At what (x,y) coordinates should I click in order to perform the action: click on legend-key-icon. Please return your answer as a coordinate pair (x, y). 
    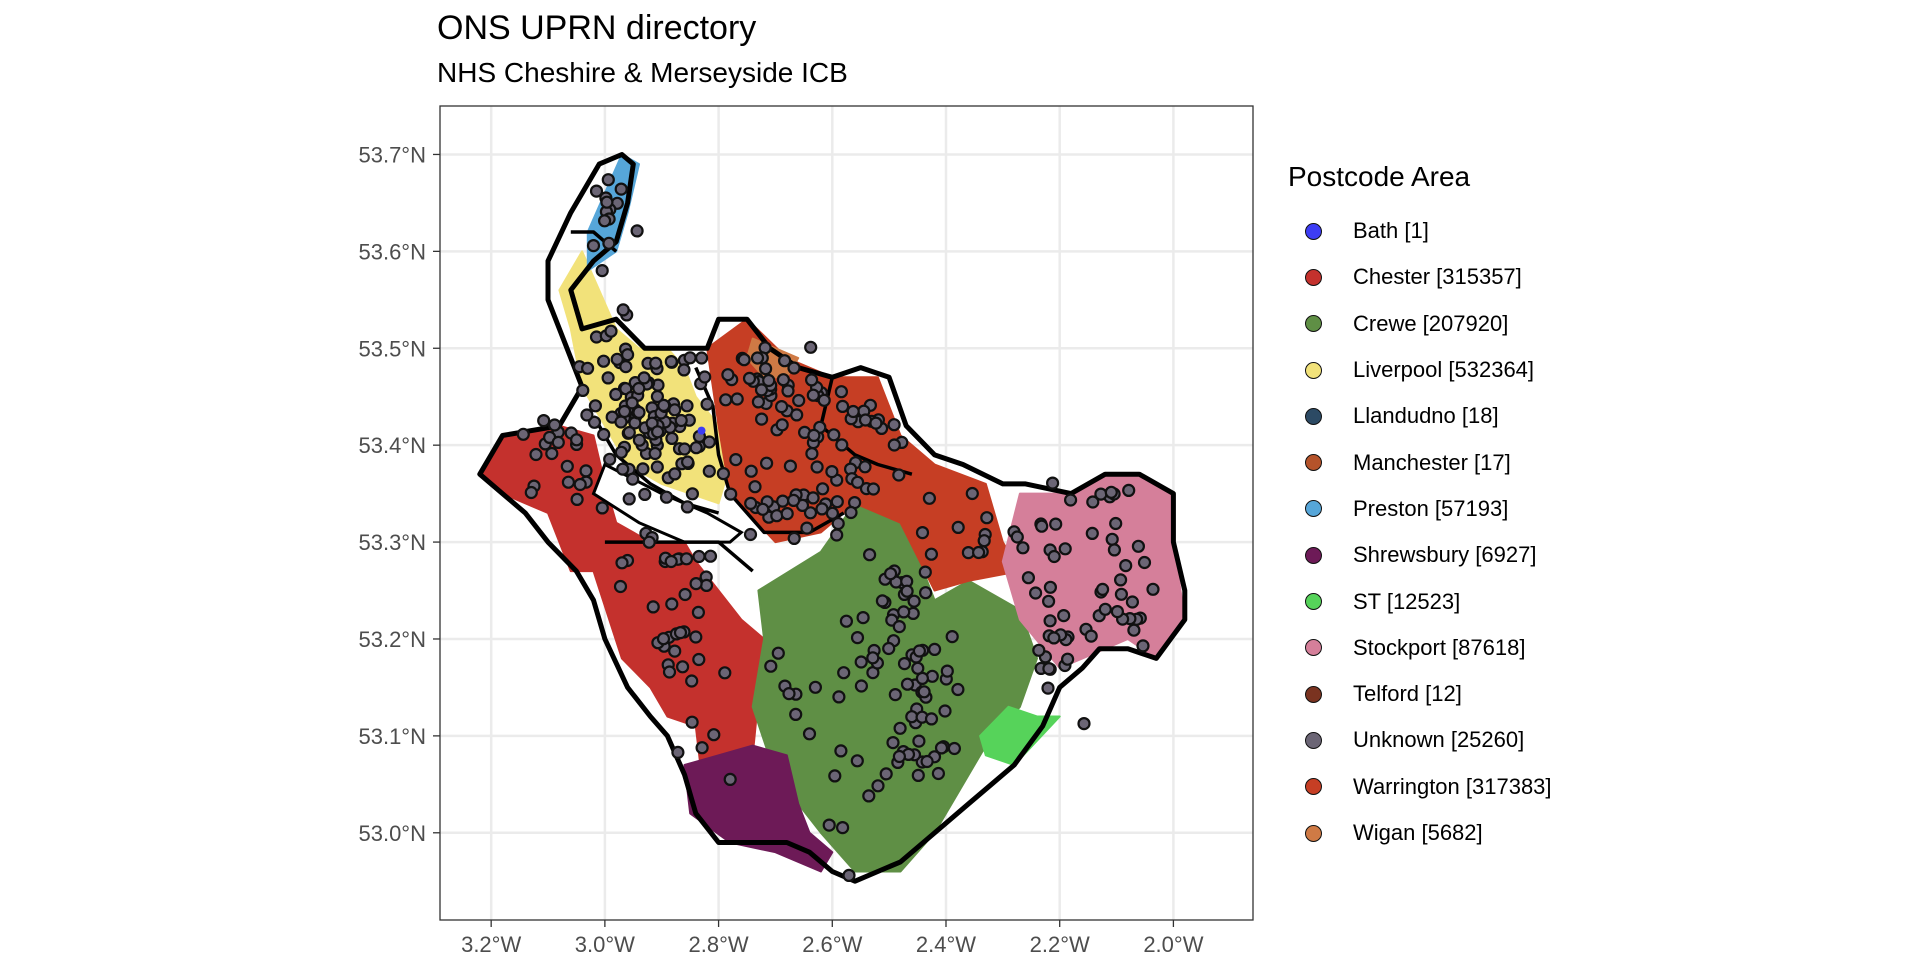
    Looking at the image, I should click on (1313, 509).